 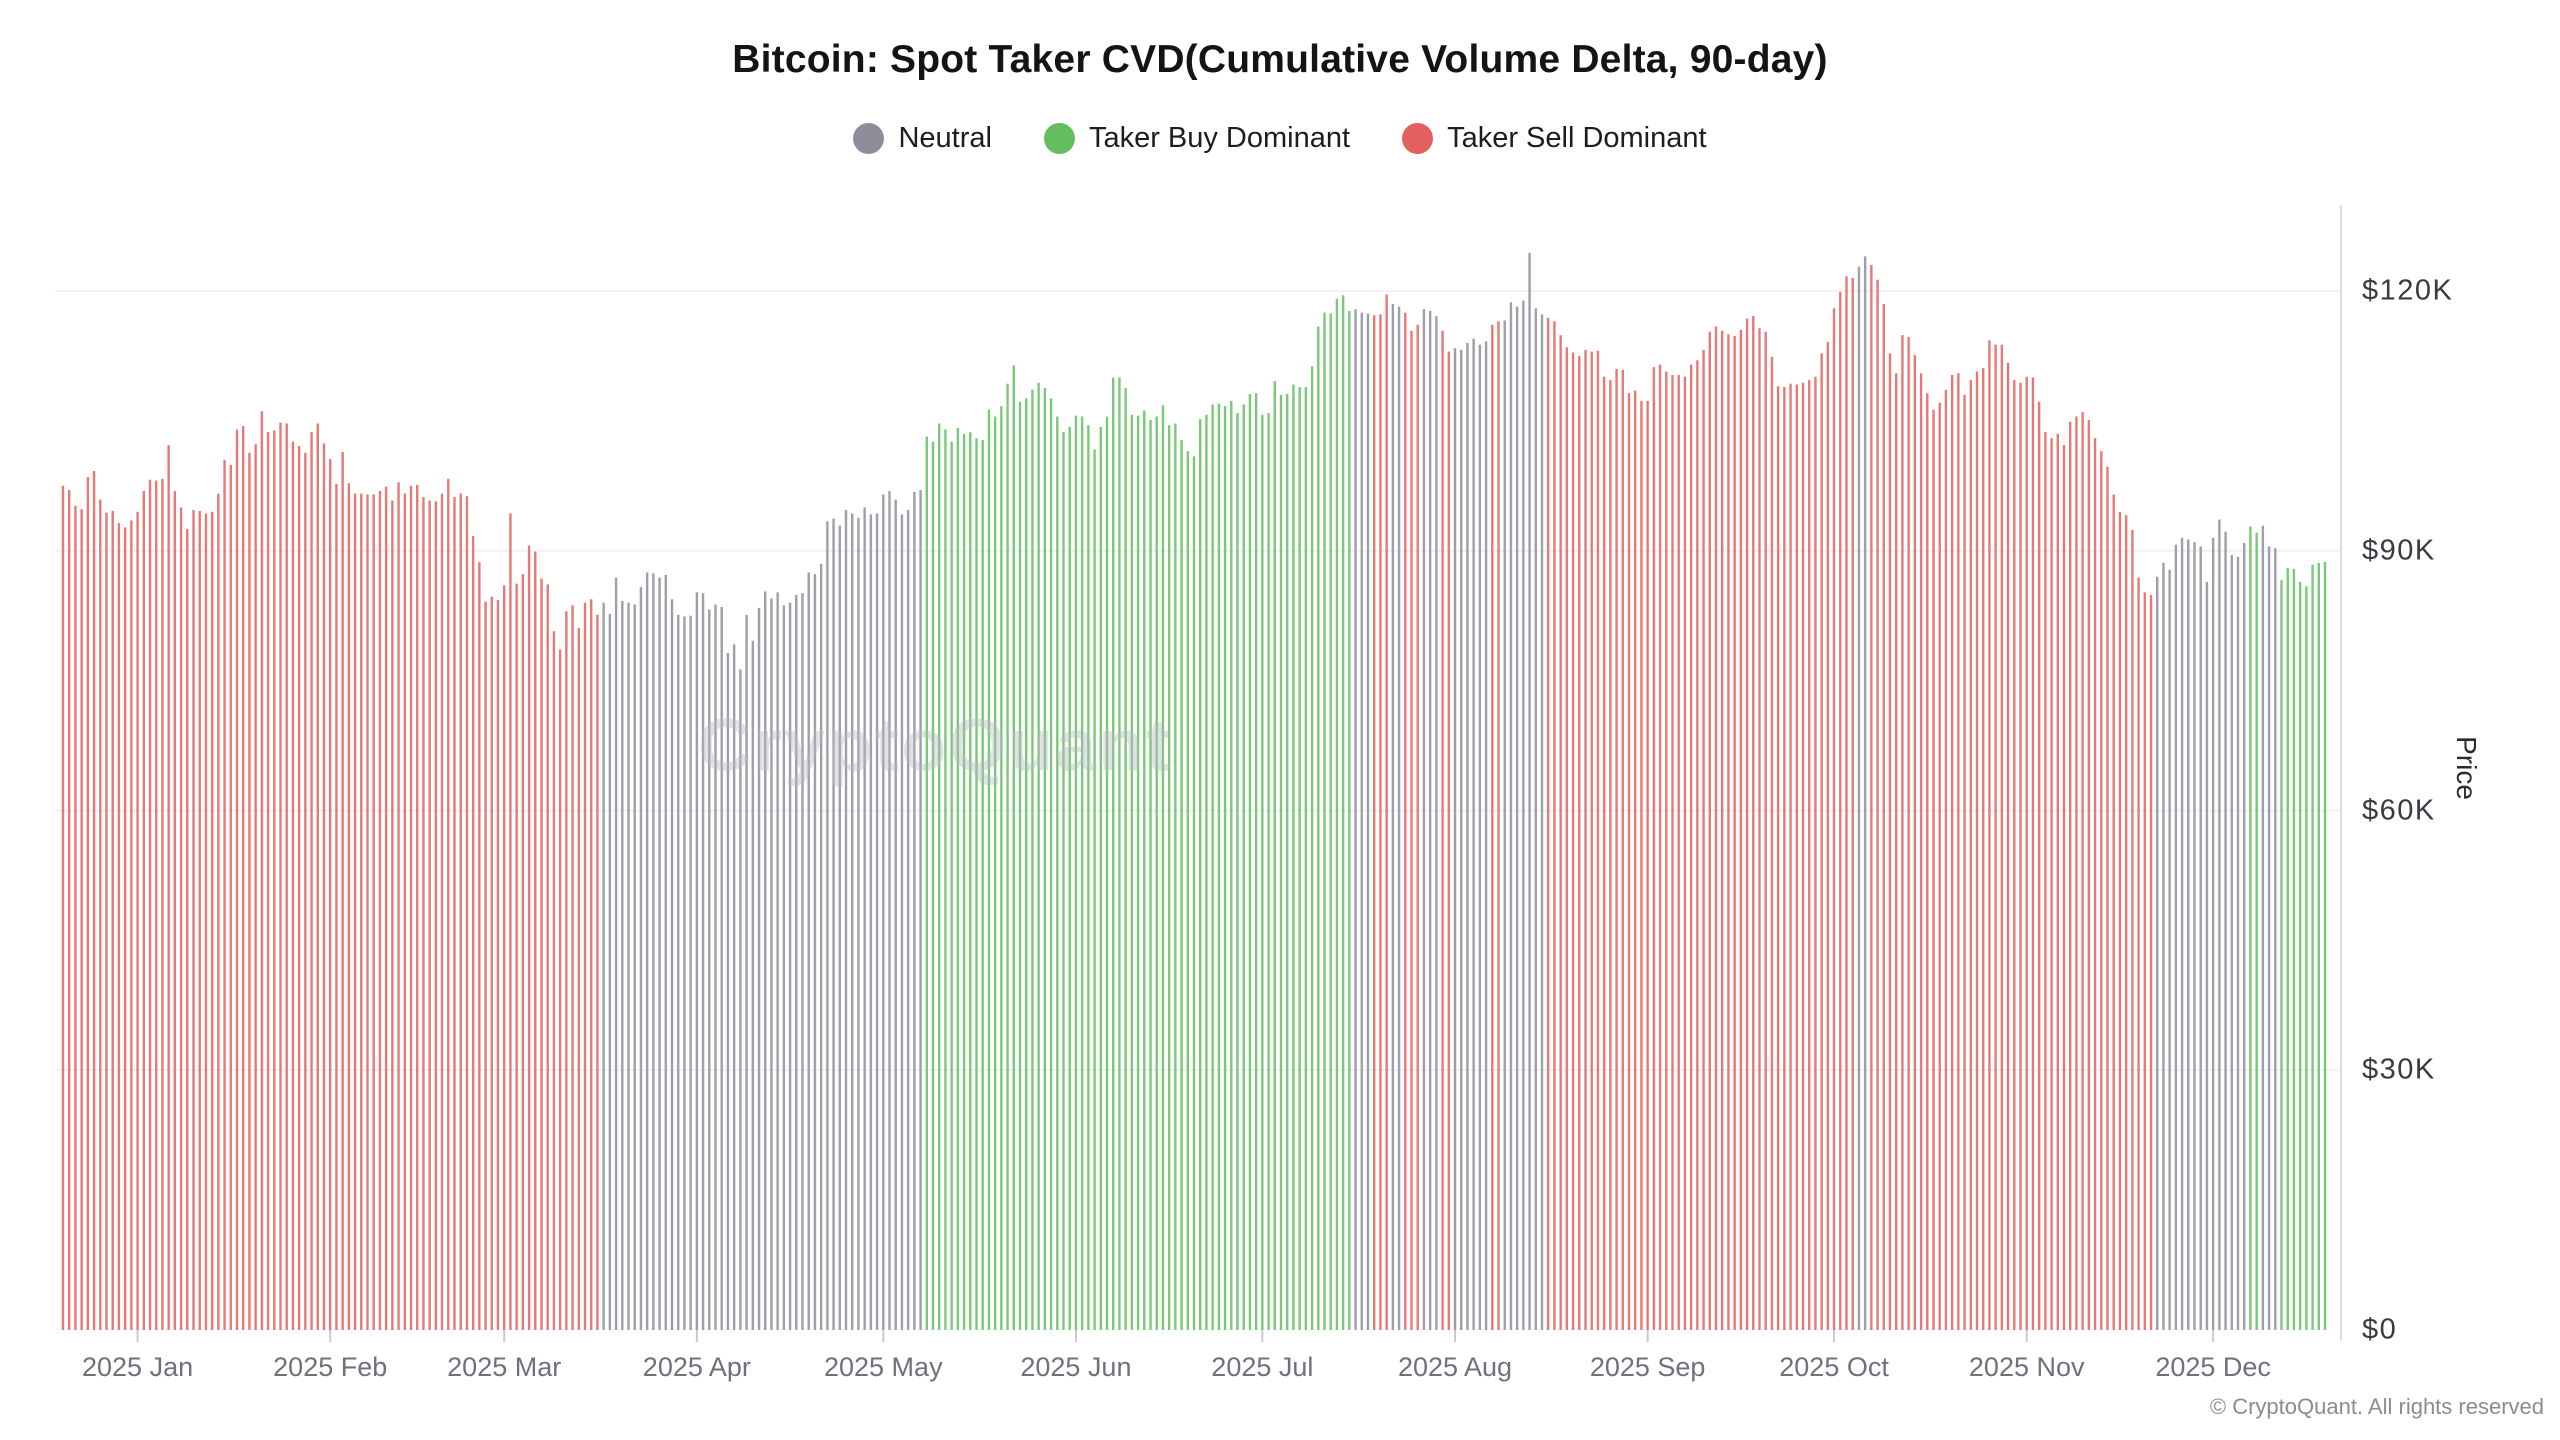 I want to click on x-tick-label: 2025 Oct, so click(x=1834, y=1367).